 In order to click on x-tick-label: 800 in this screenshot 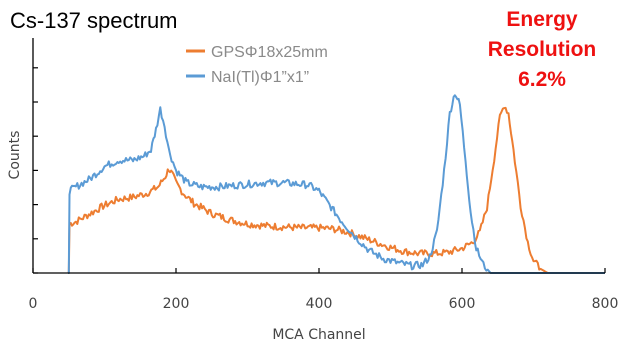, I will do `click(605, 304)`.